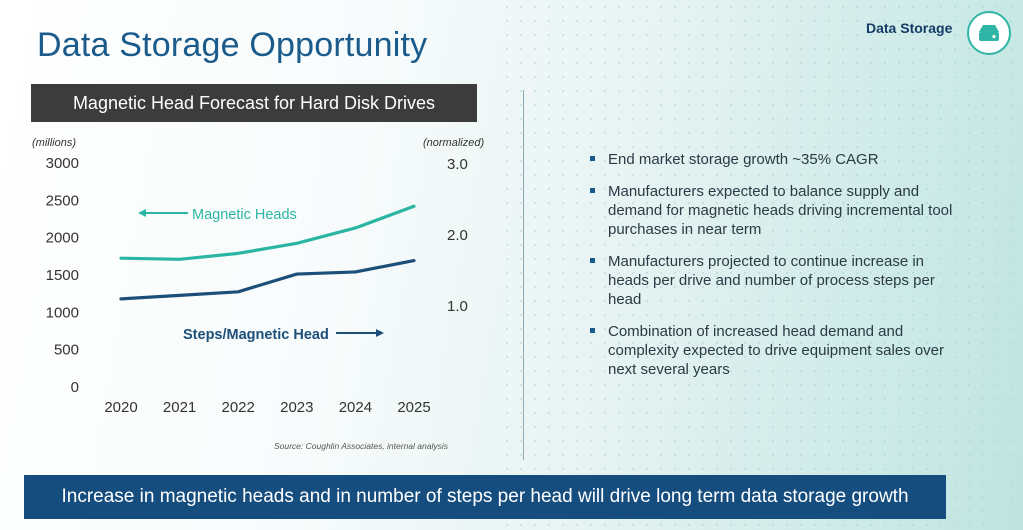  Describe the element at coordinates (457, 235) in the screenshot. I see `y-right-tick-label: 2.0` at that location.